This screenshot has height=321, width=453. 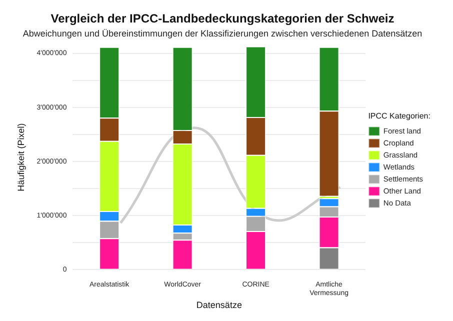 What do you see at coordinates (222, 33) in the screenshot?
I see `chart-subtitle: Abweichungen und Übereinstimmungen der Klassifizierungen zwischen verschiedenen Datensätzen` at bounding box center [222, 33].